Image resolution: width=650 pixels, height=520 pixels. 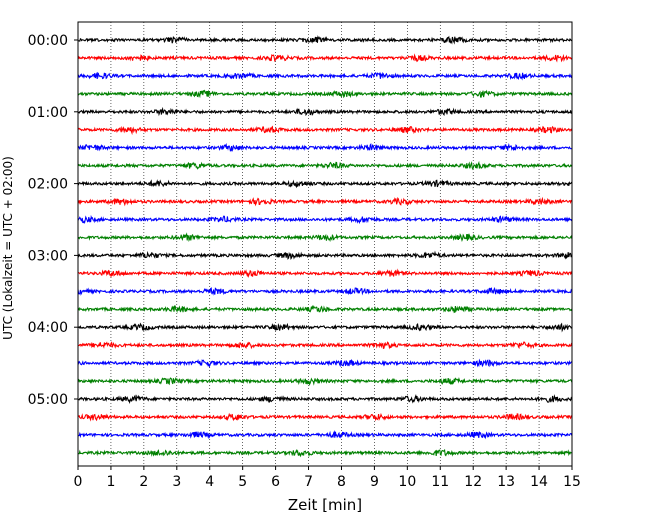 What do you see at coordinates (48, 113) in the screenshot?
I see `y-tick-label: 01:00` at bounding box center [48, 113].